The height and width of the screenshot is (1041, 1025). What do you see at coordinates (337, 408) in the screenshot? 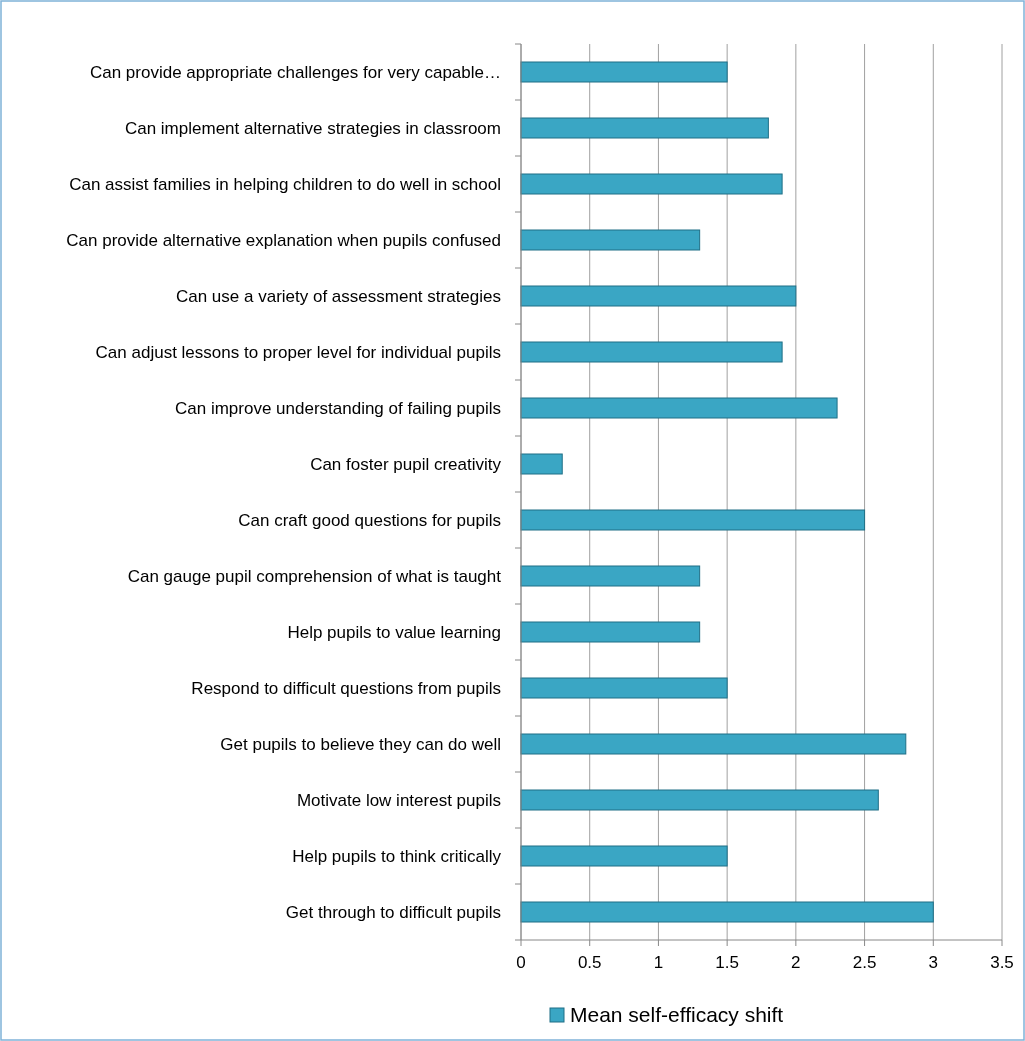
I see `y-tick-label: Can improve understanding of failing pupils` at bounding box center [337, 408].